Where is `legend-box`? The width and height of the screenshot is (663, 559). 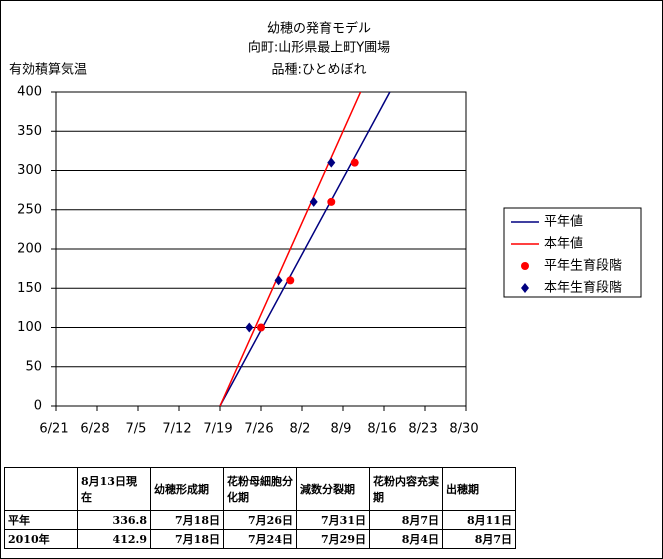 legend-box is located at coordinates (572, 252).